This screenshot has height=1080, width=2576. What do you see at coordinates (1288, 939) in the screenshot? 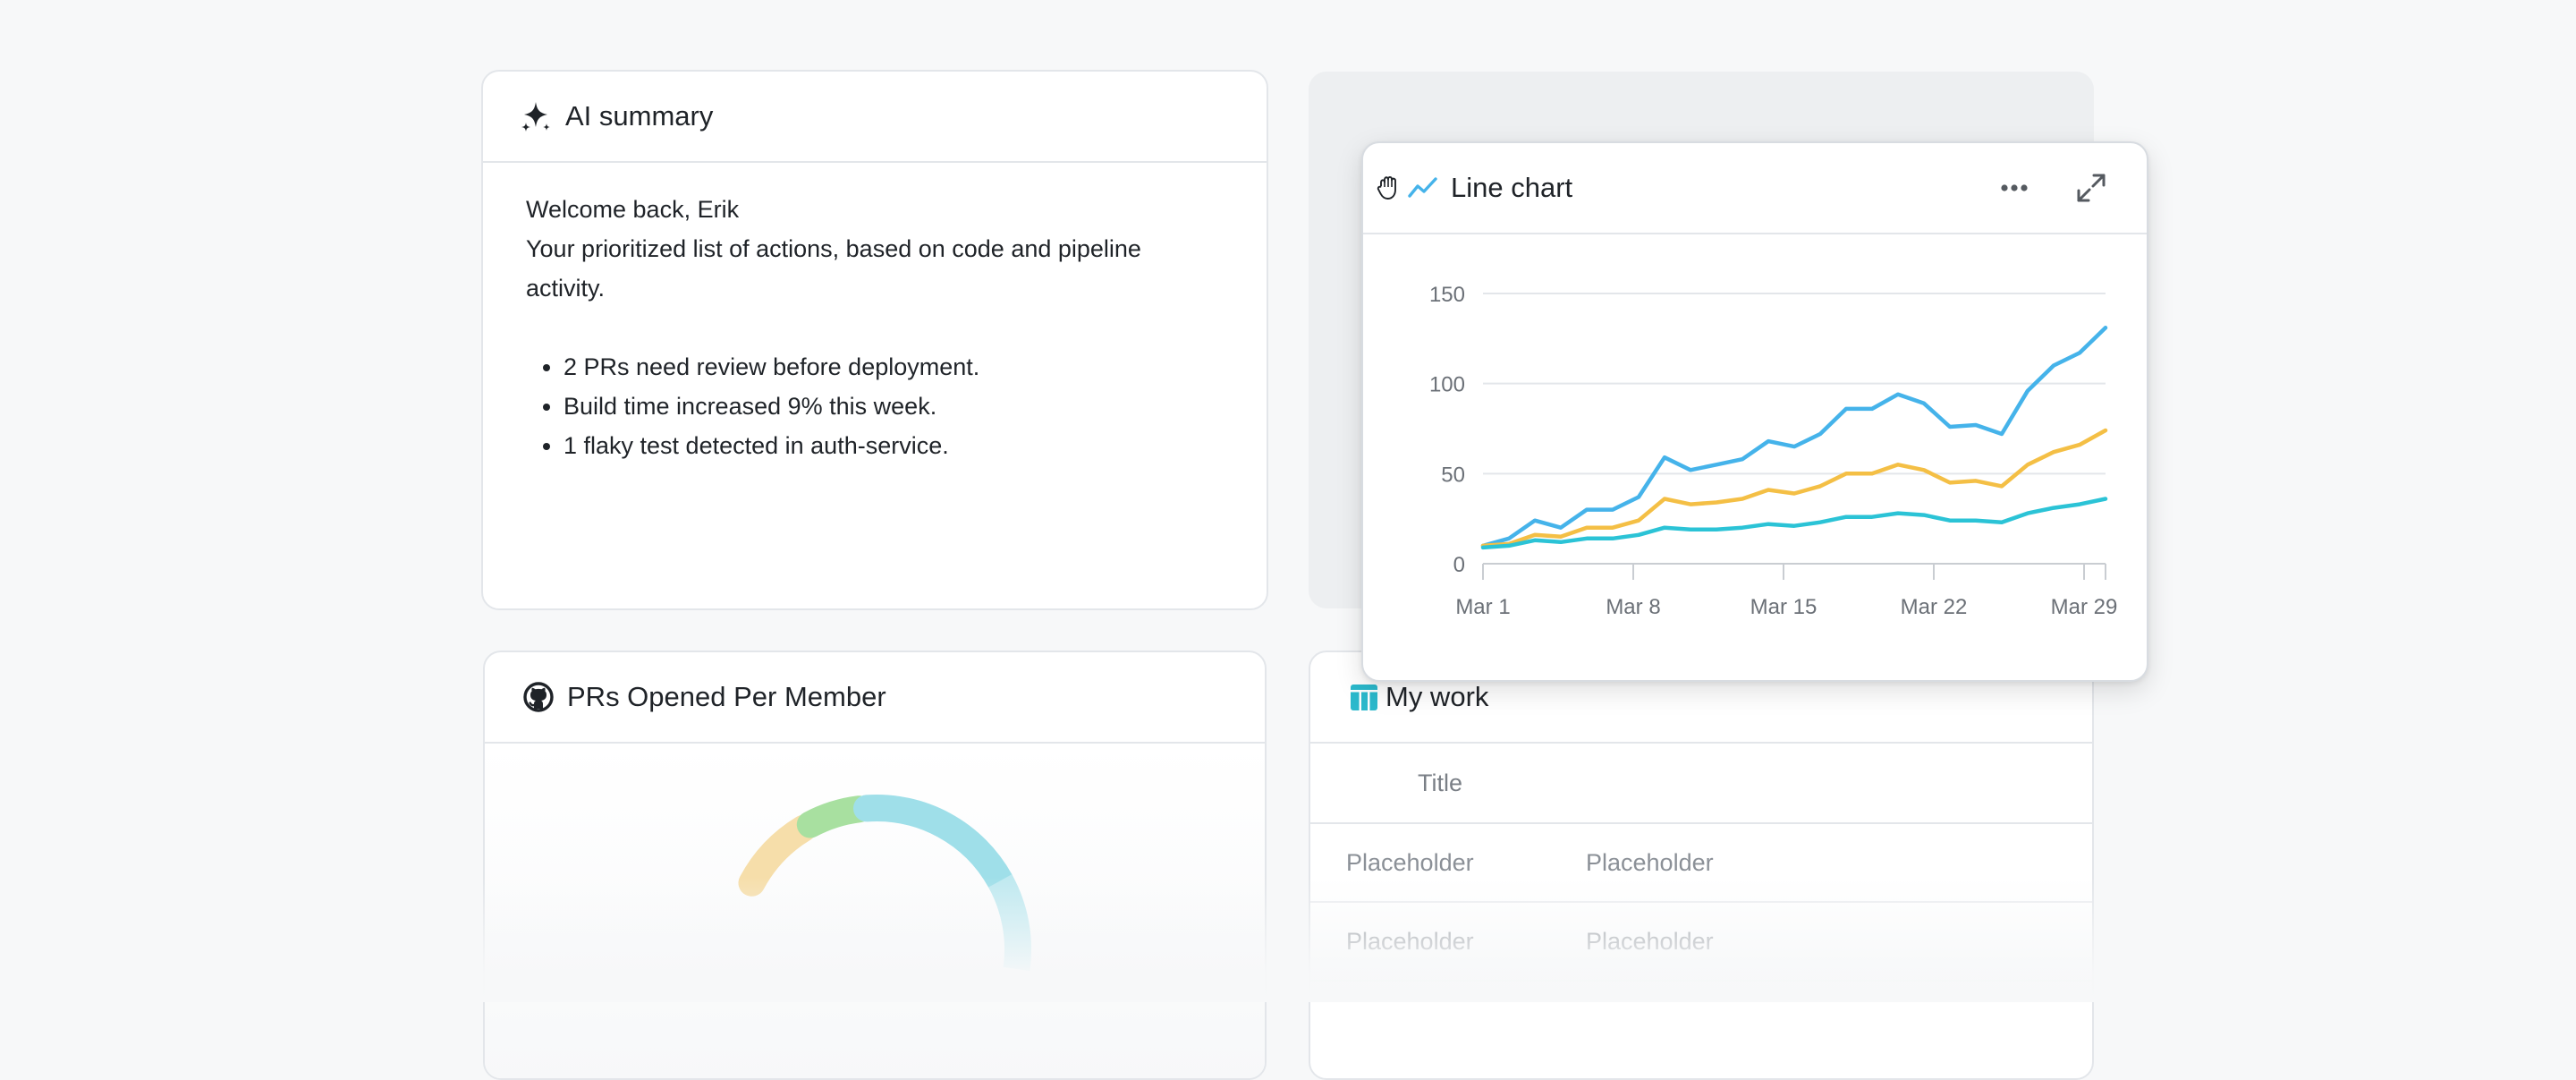
I see `bottom-fade-overlay` at bounding box center [1288, 939].